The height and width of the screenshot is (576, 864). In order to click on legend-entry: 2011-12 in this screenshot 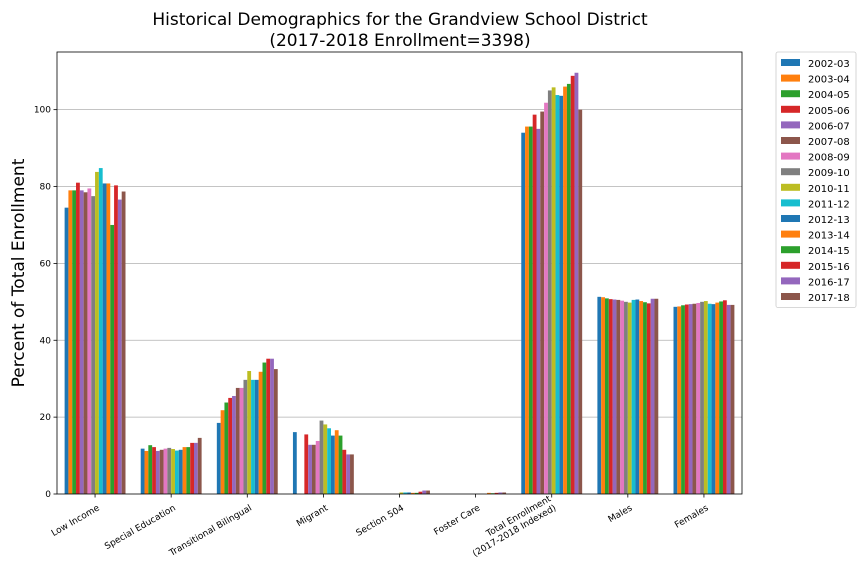, I will do `click(829, 204)`.